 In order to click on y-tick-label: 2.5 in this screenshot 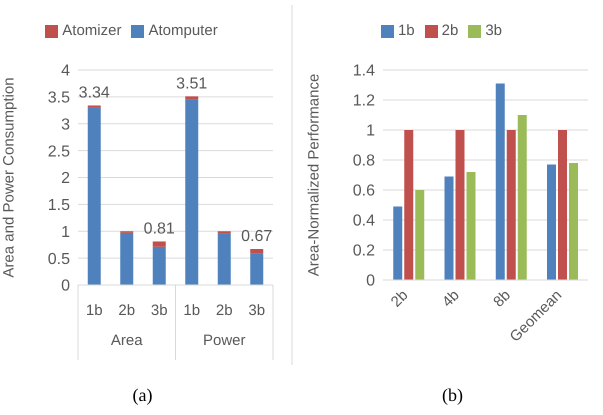, I will do `click(59, 151)`.